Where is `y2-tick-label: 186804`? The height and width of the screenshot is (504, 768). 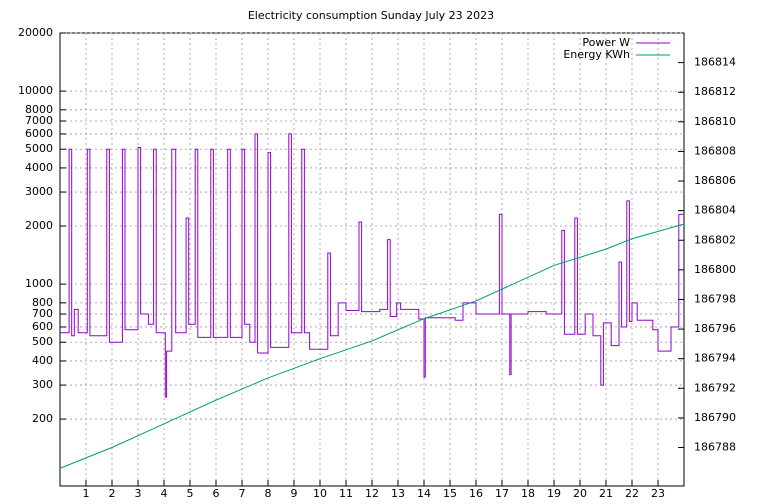 y2-tick-label: 186804 is located at coordinates (715, 210).